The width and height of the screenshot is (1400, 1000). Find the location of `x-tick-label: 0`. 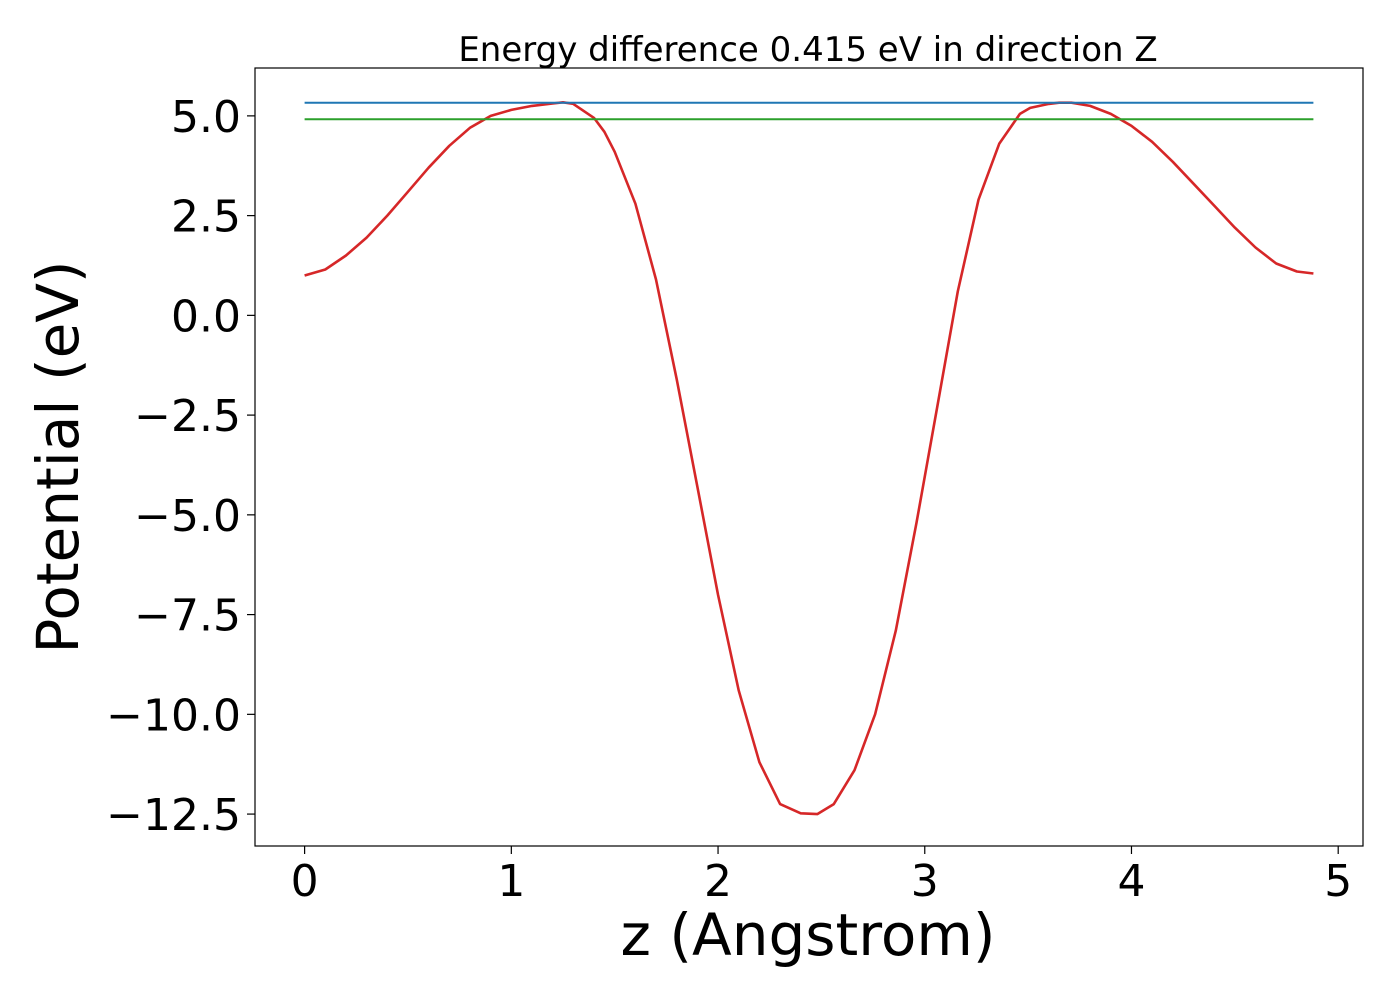

x-tick-label: 0 is located at coordinates (305, 881).